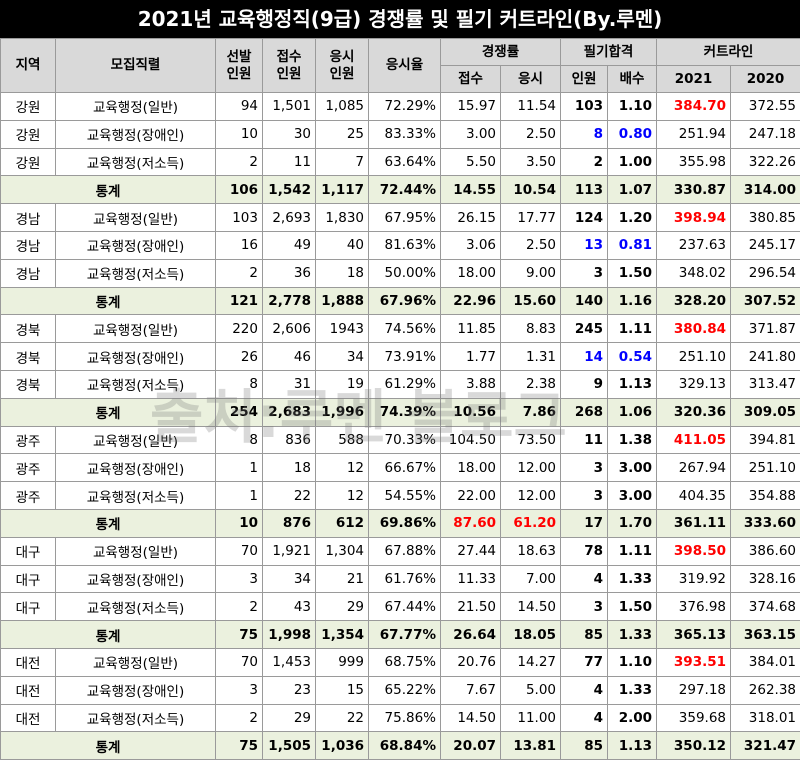 Image resolution: width=800 pixels, height=762 pixels. What do you see at coordinates (404, 746) in the screenshot?
I see `cell: 68.84%` at bounding box center [404, 746].